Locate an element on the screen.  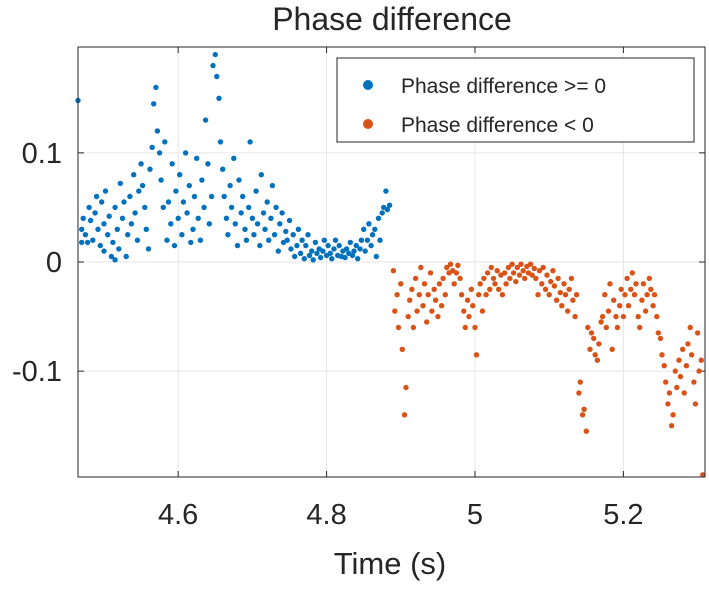
legend-marker-negative is located at coordinates (368, 124).